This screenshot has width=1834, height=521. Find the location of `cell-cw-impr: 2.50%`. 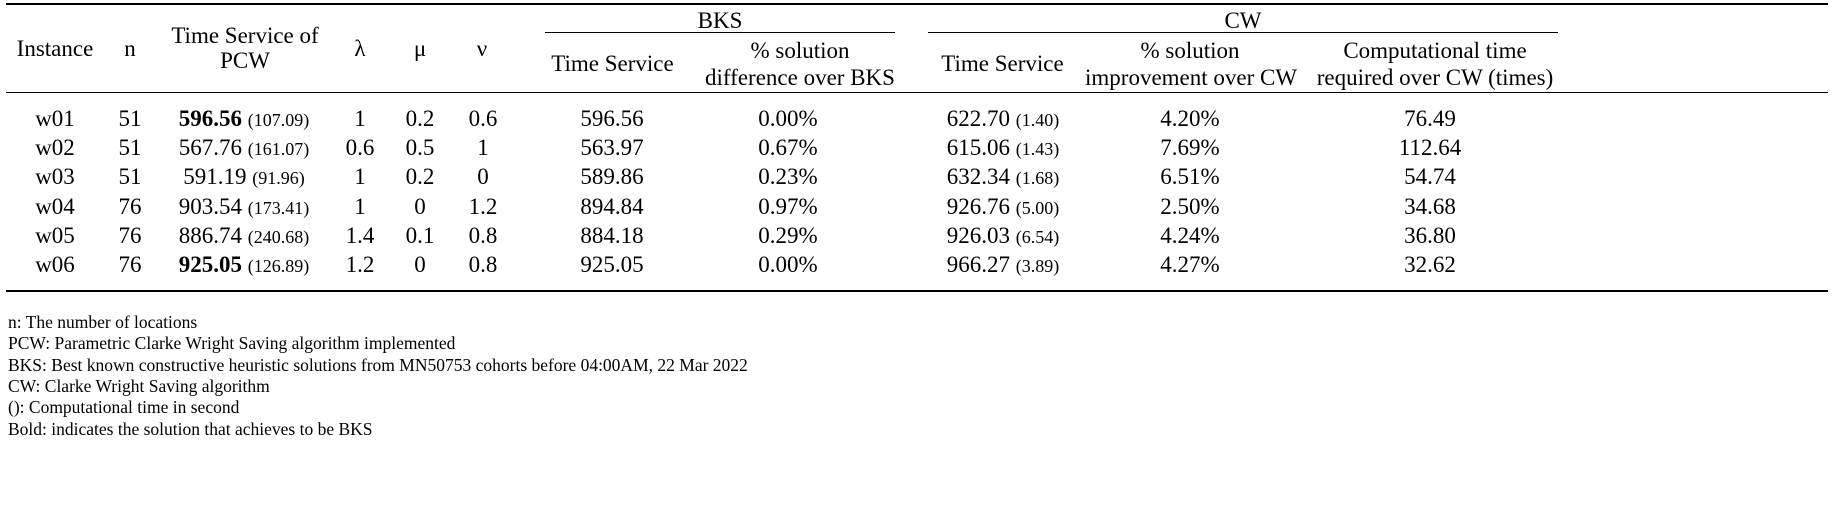

cell-cw-impr: 2.50% is located at coordinates (1190, 206).